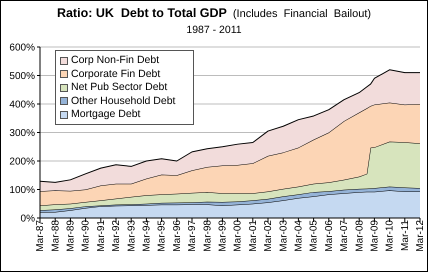  I want to click on y-tick-label: 500%, so click(22, 76).